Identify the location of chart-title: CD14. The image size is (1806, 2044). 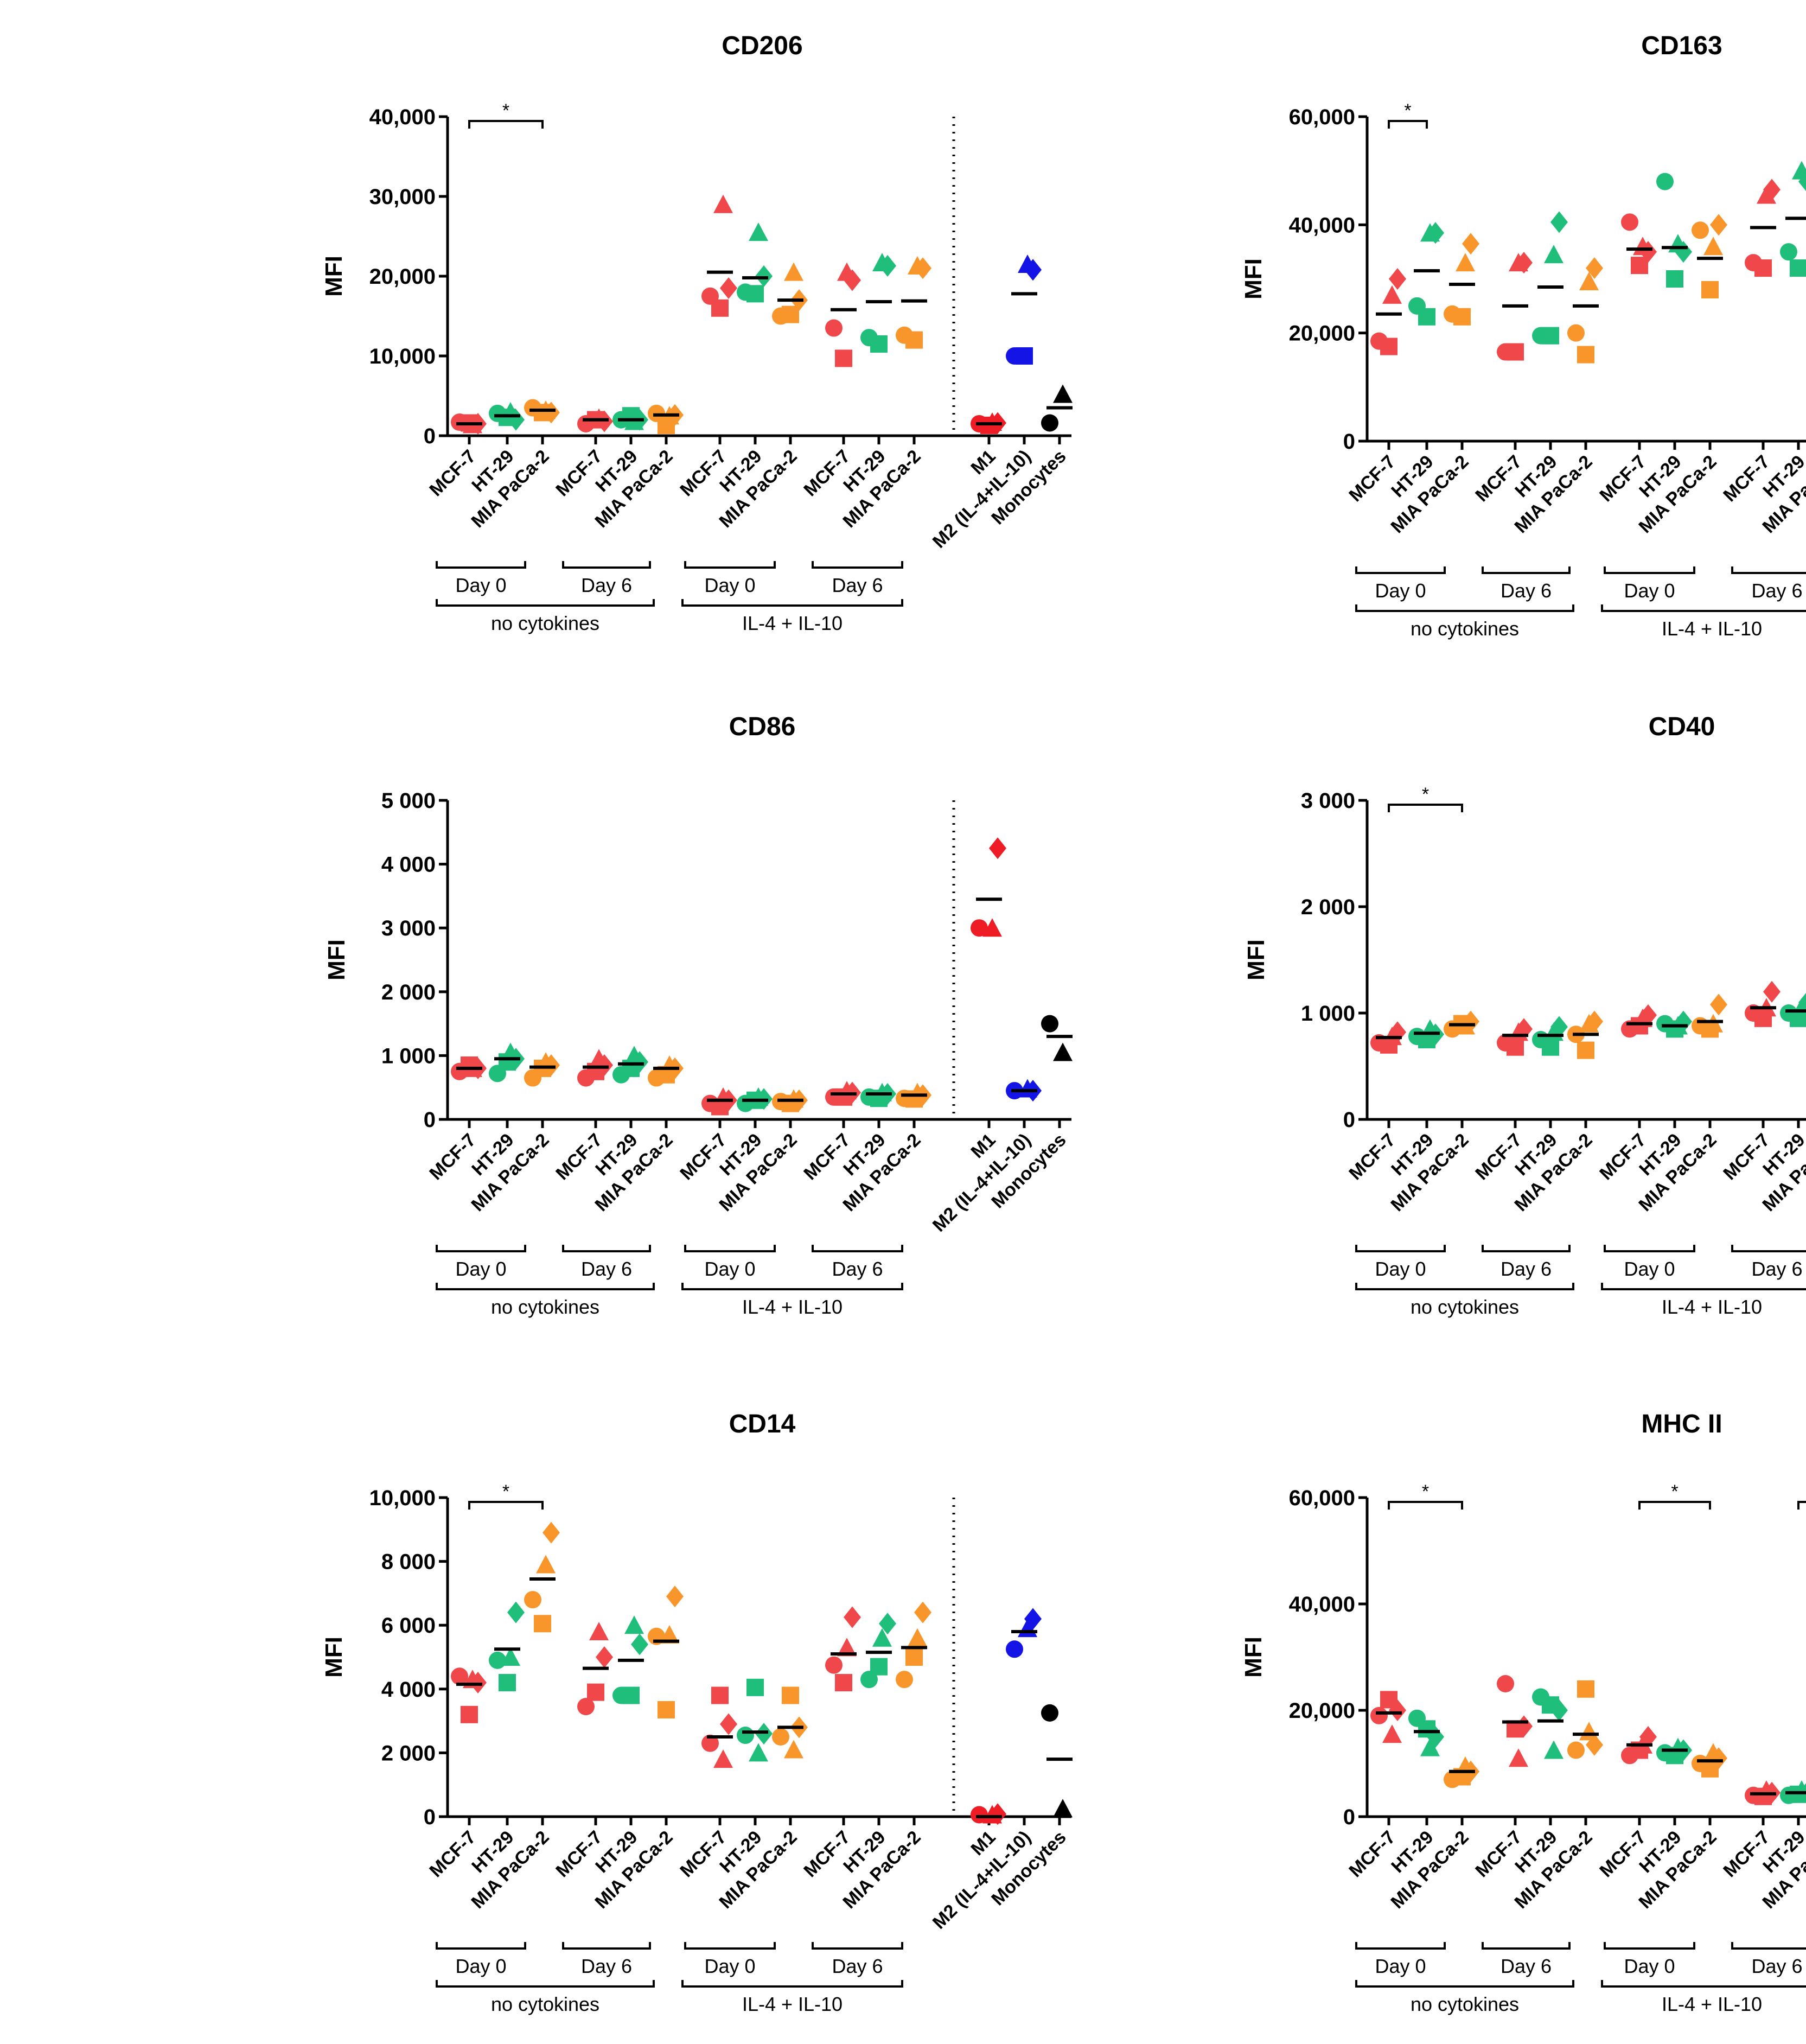
(762, 1424).